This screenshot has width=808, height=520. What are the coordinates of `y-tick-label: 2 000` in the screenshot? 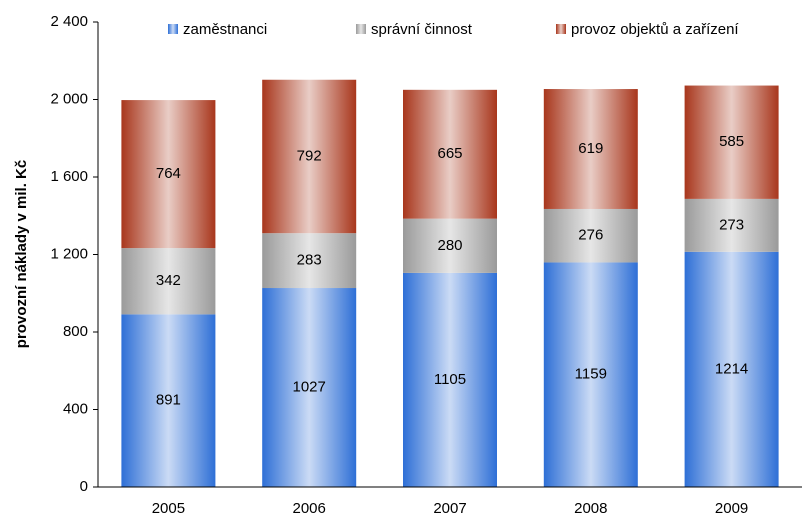 It's located at (69, 98).